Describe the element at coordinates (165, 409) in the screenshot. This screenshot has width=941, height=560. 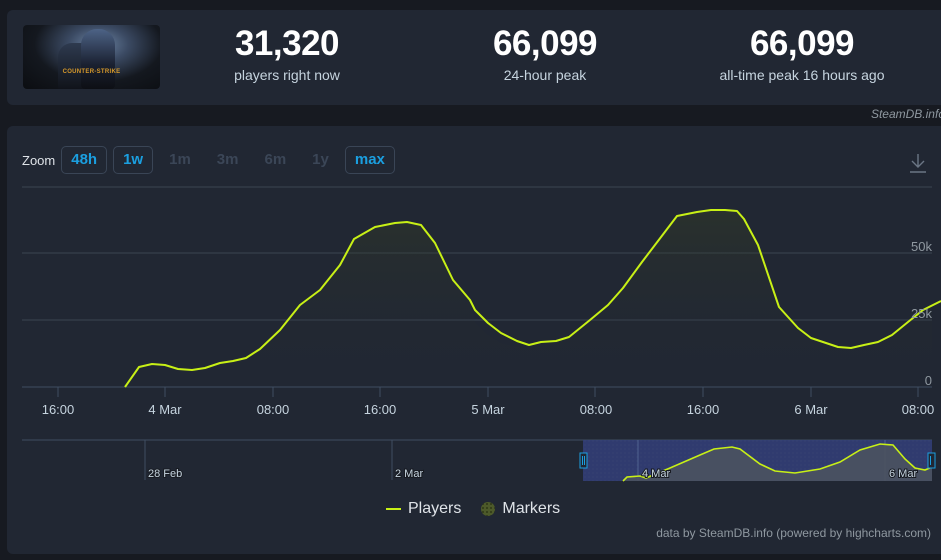
I see `svg-text: 4 Mar` at that location.